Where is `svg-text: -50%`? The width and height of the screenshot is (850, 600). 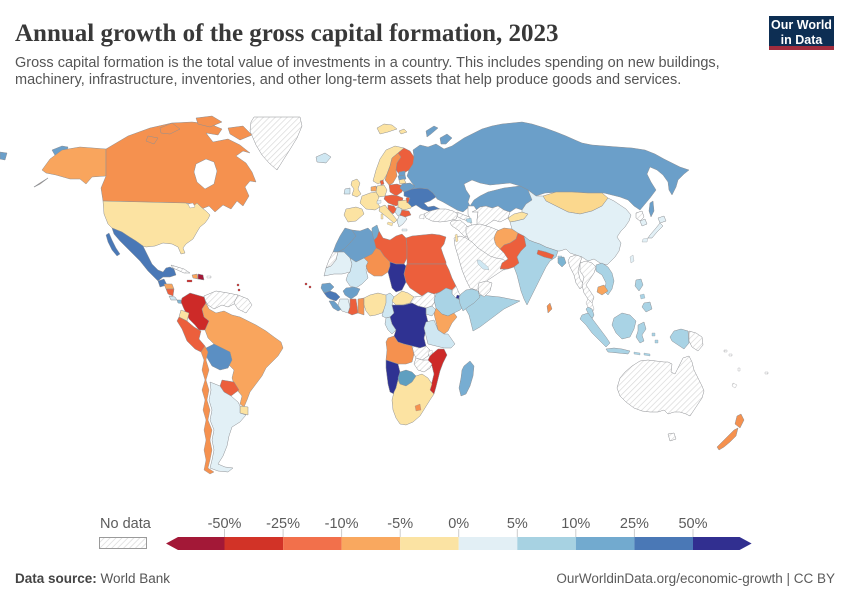
svg-text: -50% is located at coordinates (225, 524).